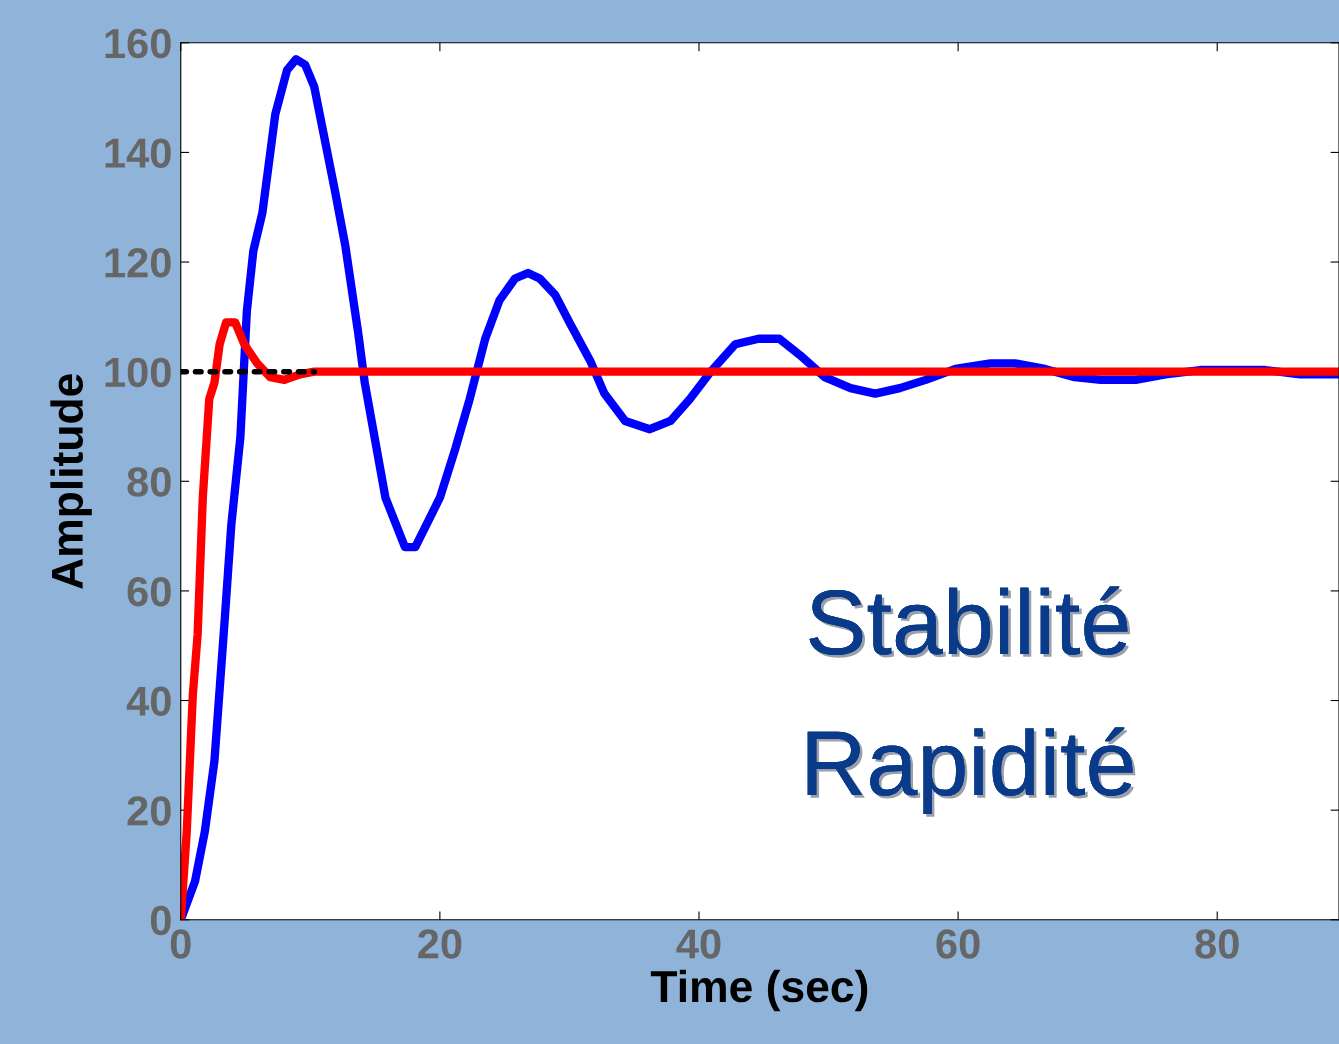  Describe the element at coordinates (958, 944) in the screenshot. I see `x-tick-label: 60` at that location.